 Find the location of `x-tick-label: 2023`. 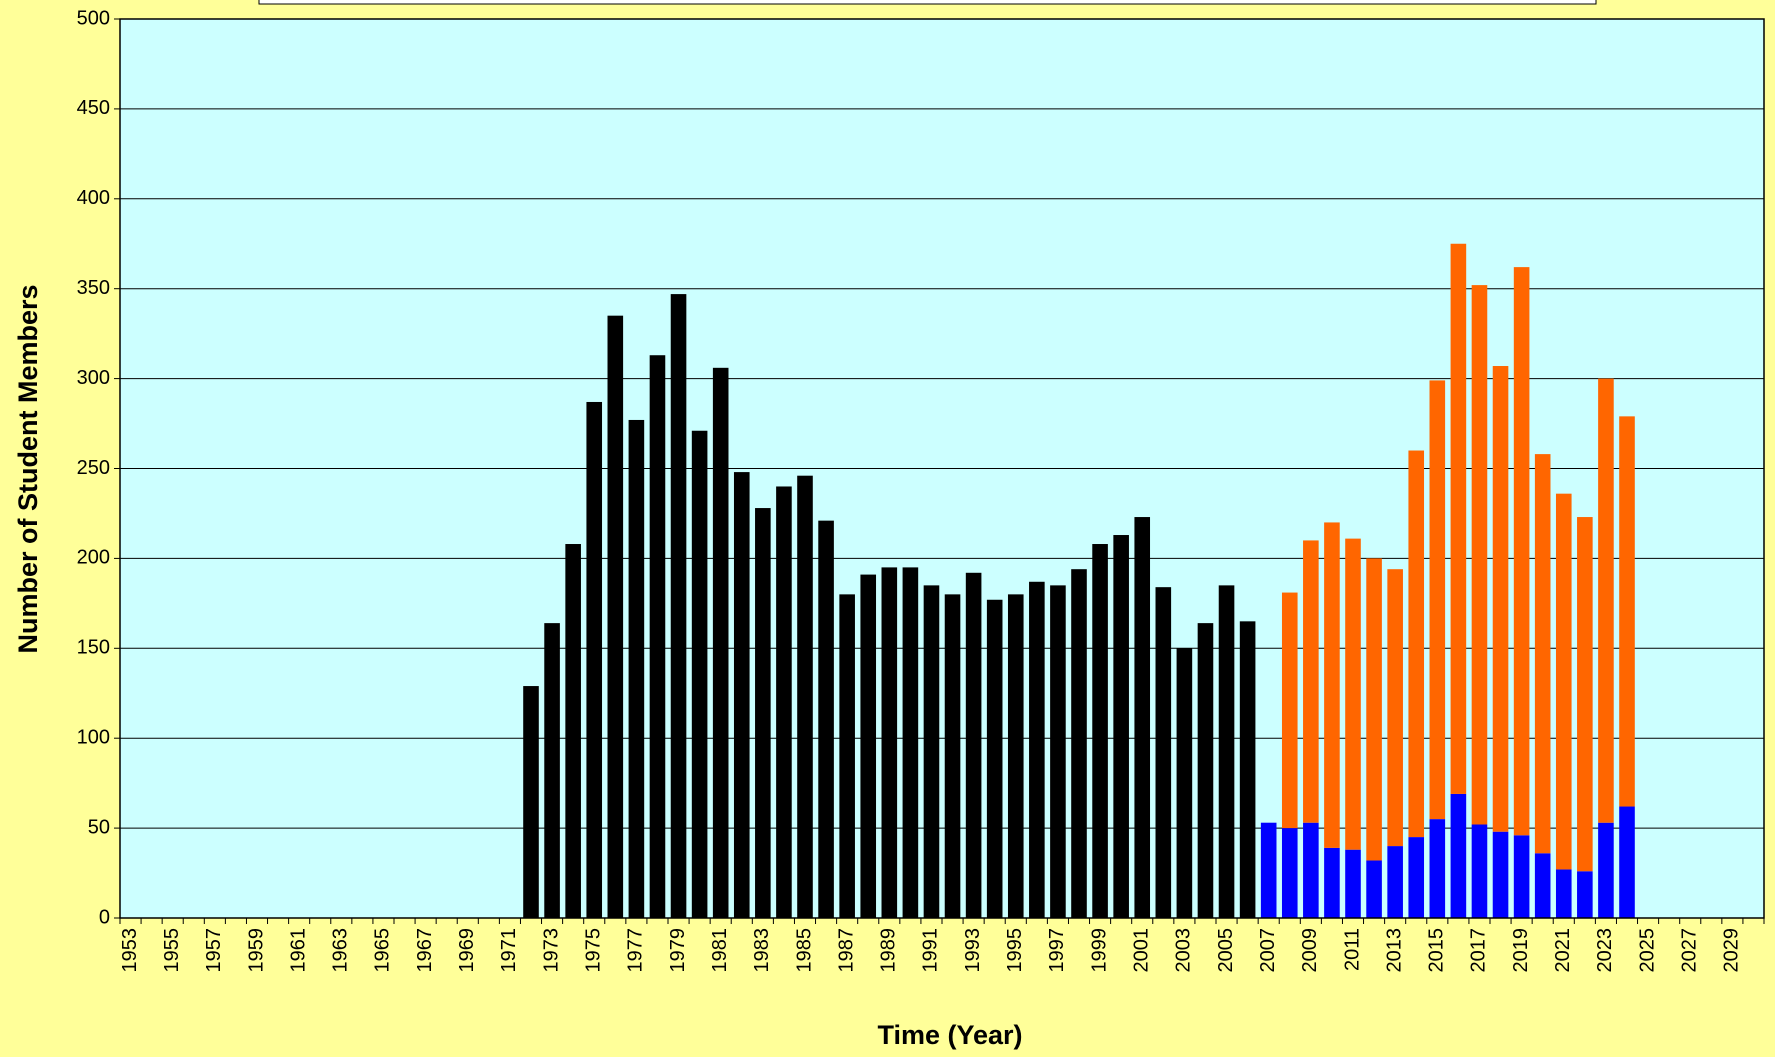

x-tick-label: 2023 is located at coordinates (1605, 950).